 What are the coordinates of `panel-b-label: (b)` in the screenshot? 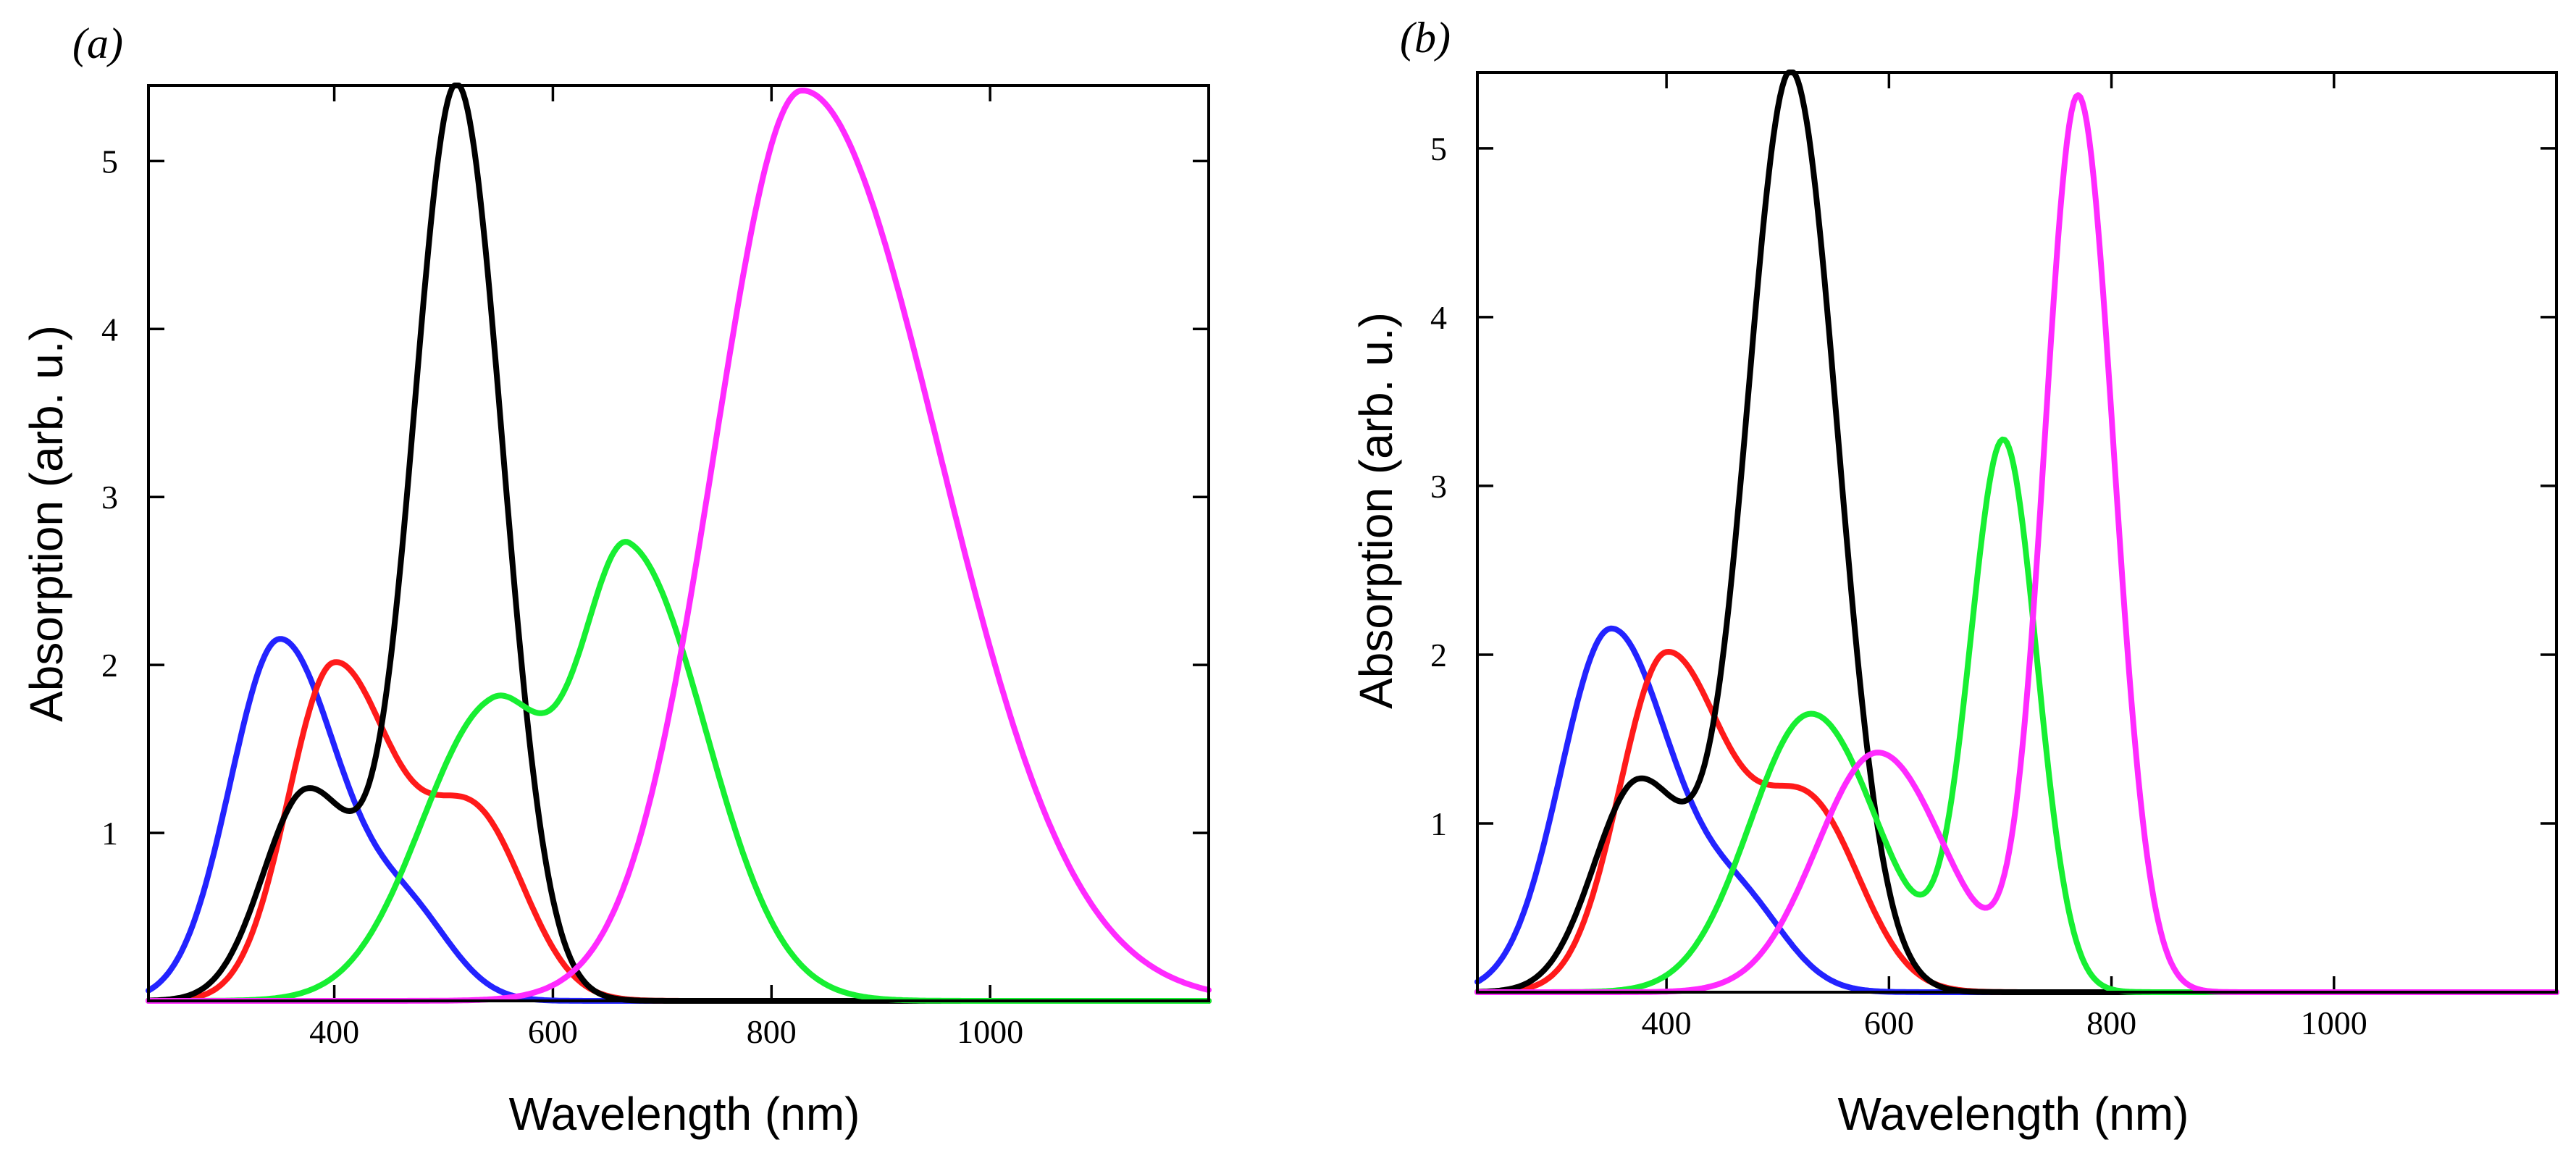 It's located at (1425, 38).